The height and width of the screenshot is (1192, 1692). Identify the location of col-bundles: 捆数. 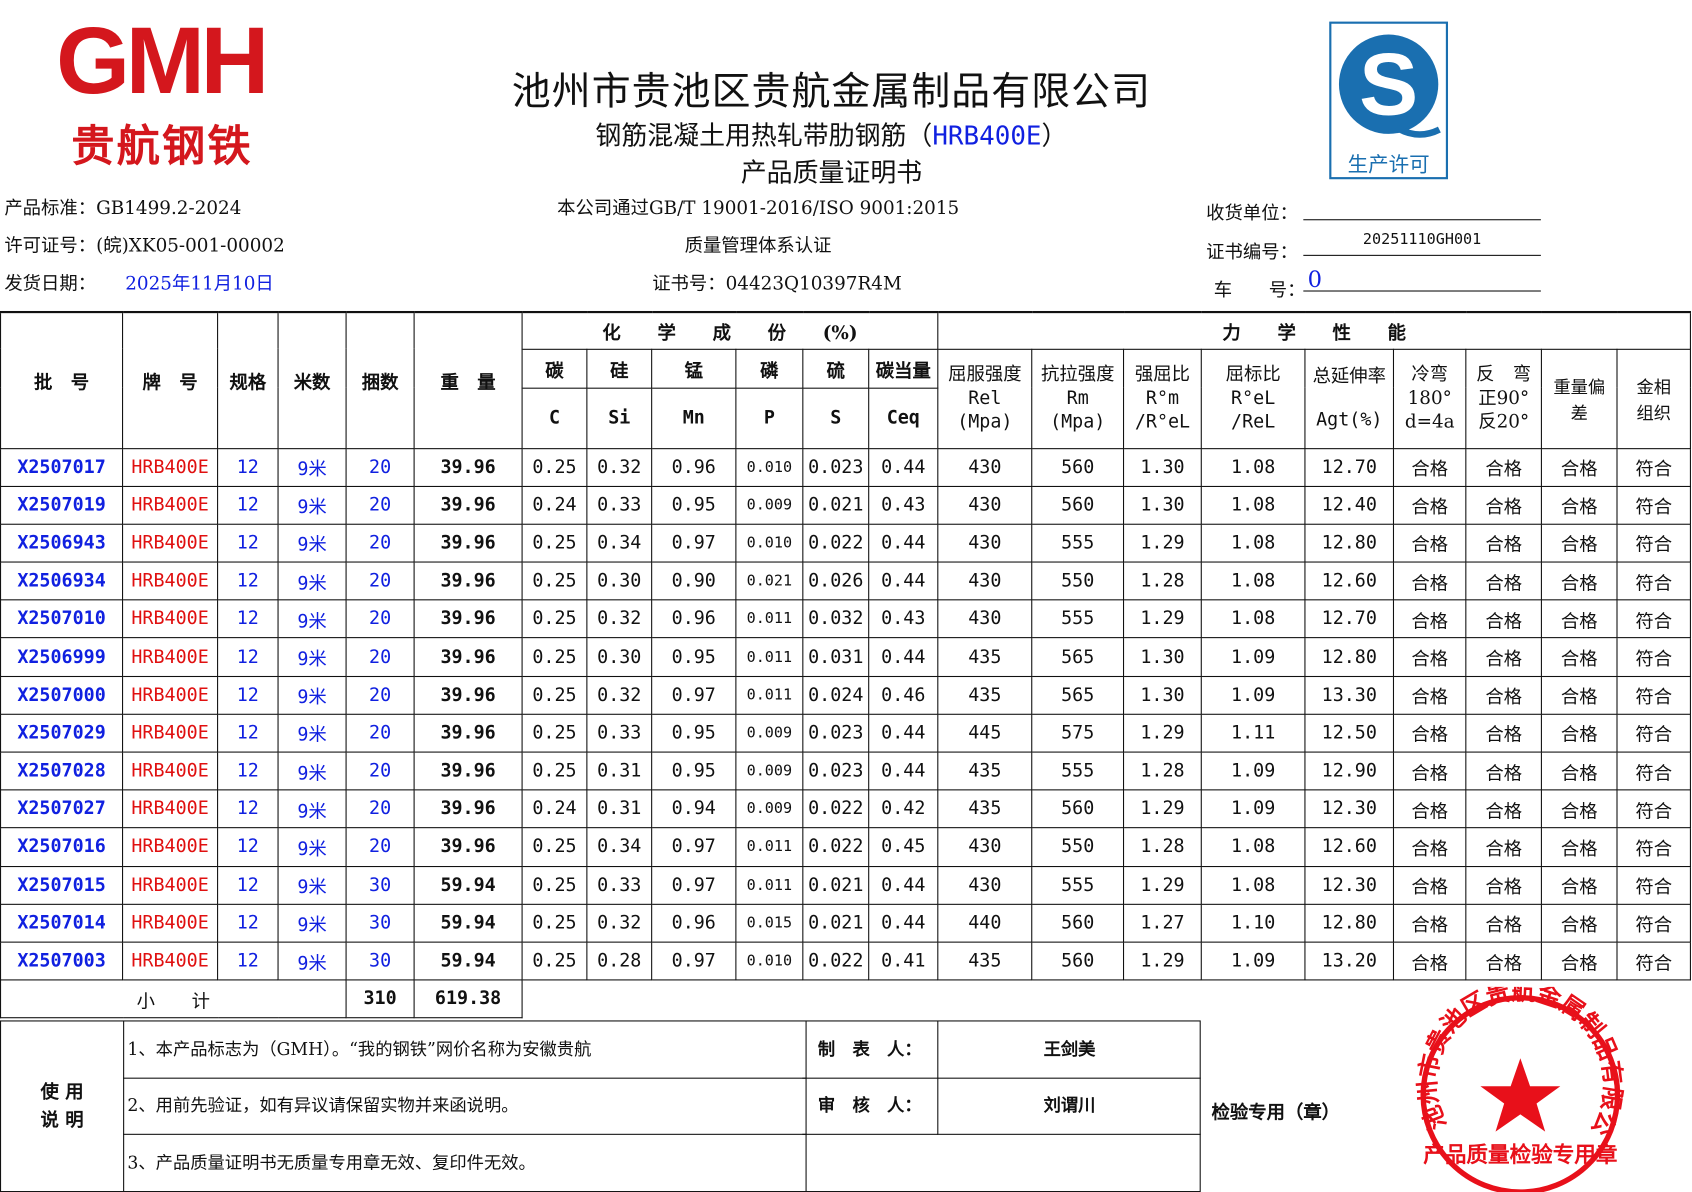
(380, 379).